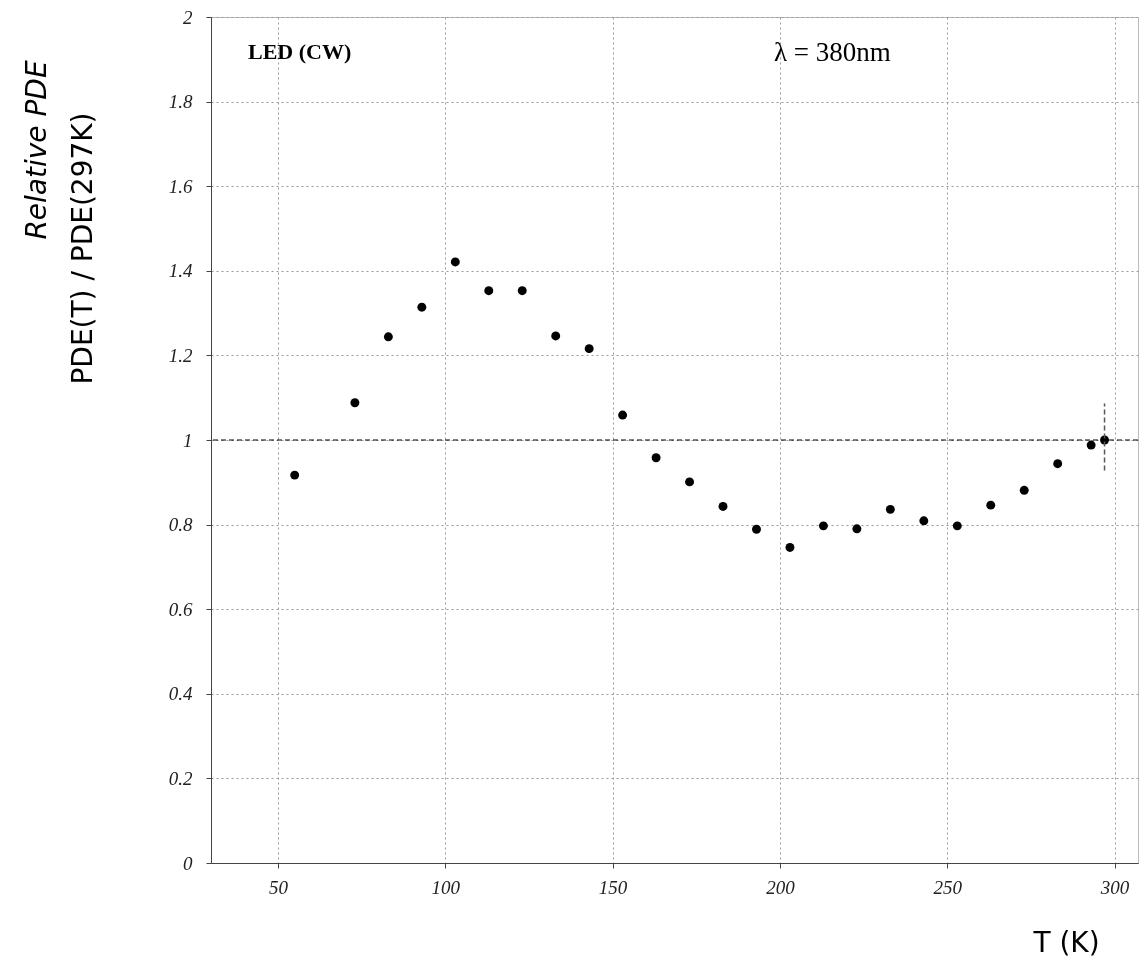  What do you see at coordinates (180, 609) in the screenshot?
I see `y-tick-label: 0.6` at bounding box center [180, 609].